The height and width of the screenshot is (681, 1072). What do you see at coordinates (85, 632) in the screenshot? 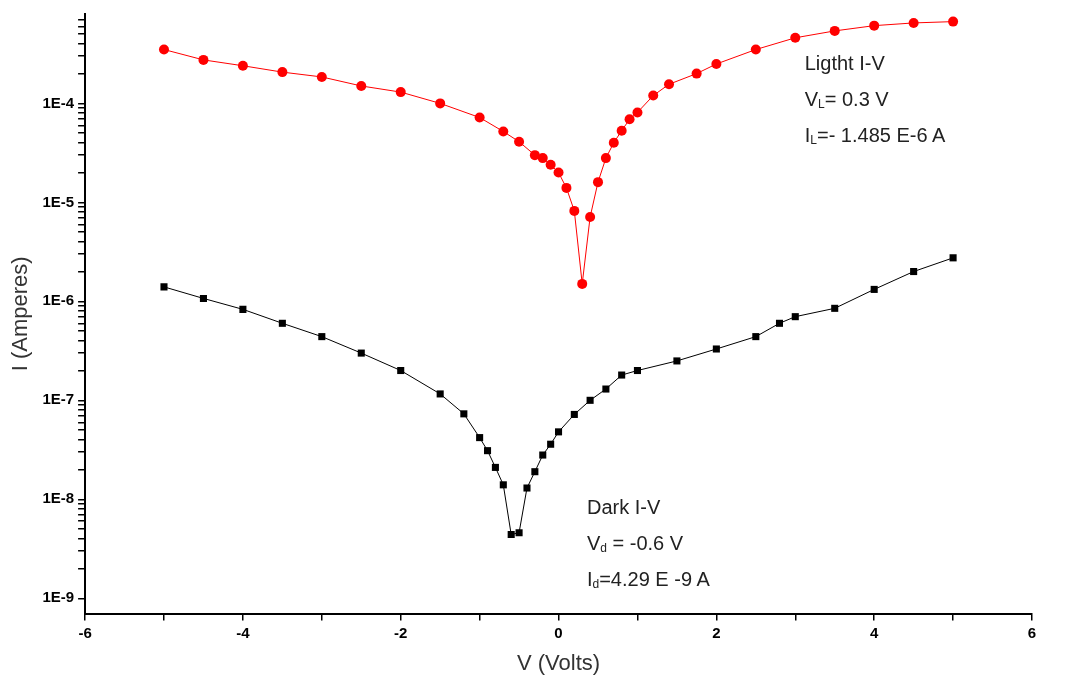
I see `x-tick-label: -6` at bounding box center [85, 632].